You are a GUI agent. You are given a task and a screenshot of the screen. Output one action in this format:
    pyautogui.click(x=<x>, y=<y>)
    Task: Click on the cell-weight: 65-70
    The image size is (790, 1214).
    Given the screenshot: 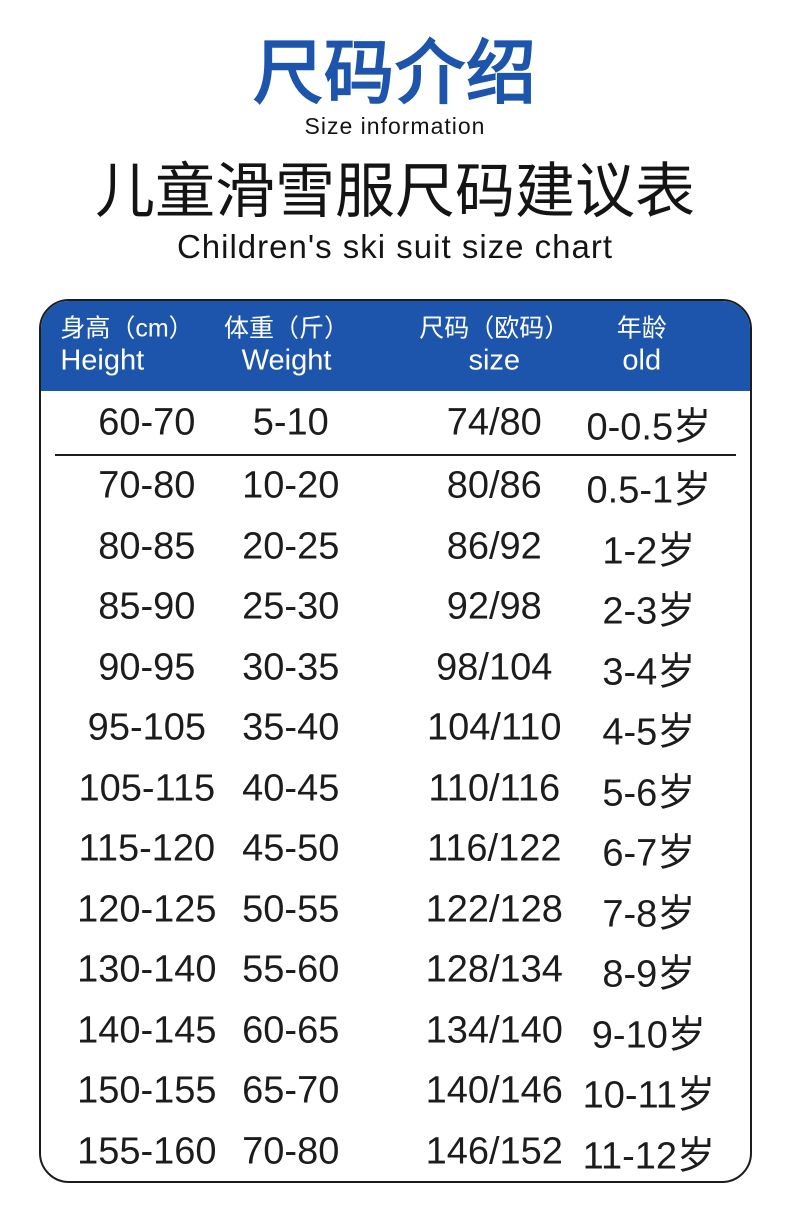 What is the action you would take?
    pyautogui.click(x=291, y=1090)
    